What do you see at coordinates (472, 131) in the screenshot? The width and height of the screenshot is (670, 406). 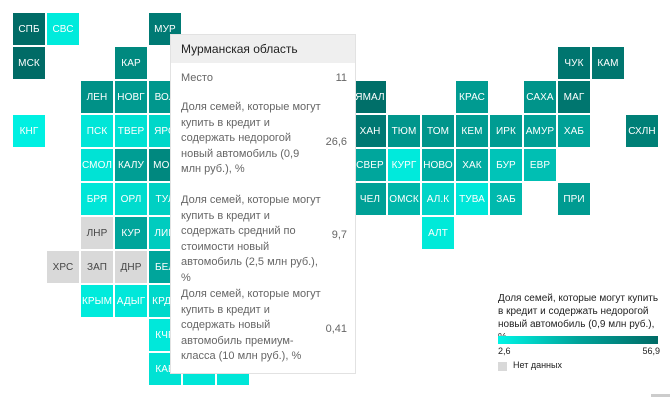 I see `region-tile: КЕМ` at bounding box center [472, 131].